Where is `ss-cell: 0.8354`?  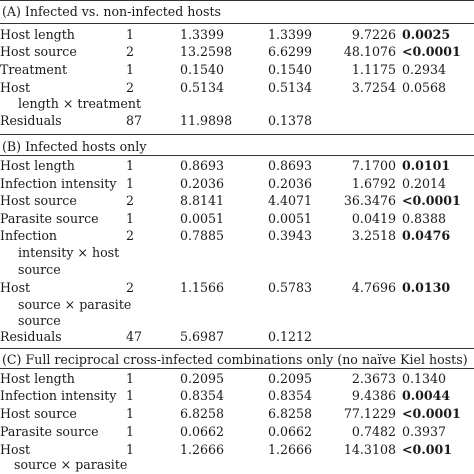 ss-cell: 0.8354 is located at coordinates (202, 395).